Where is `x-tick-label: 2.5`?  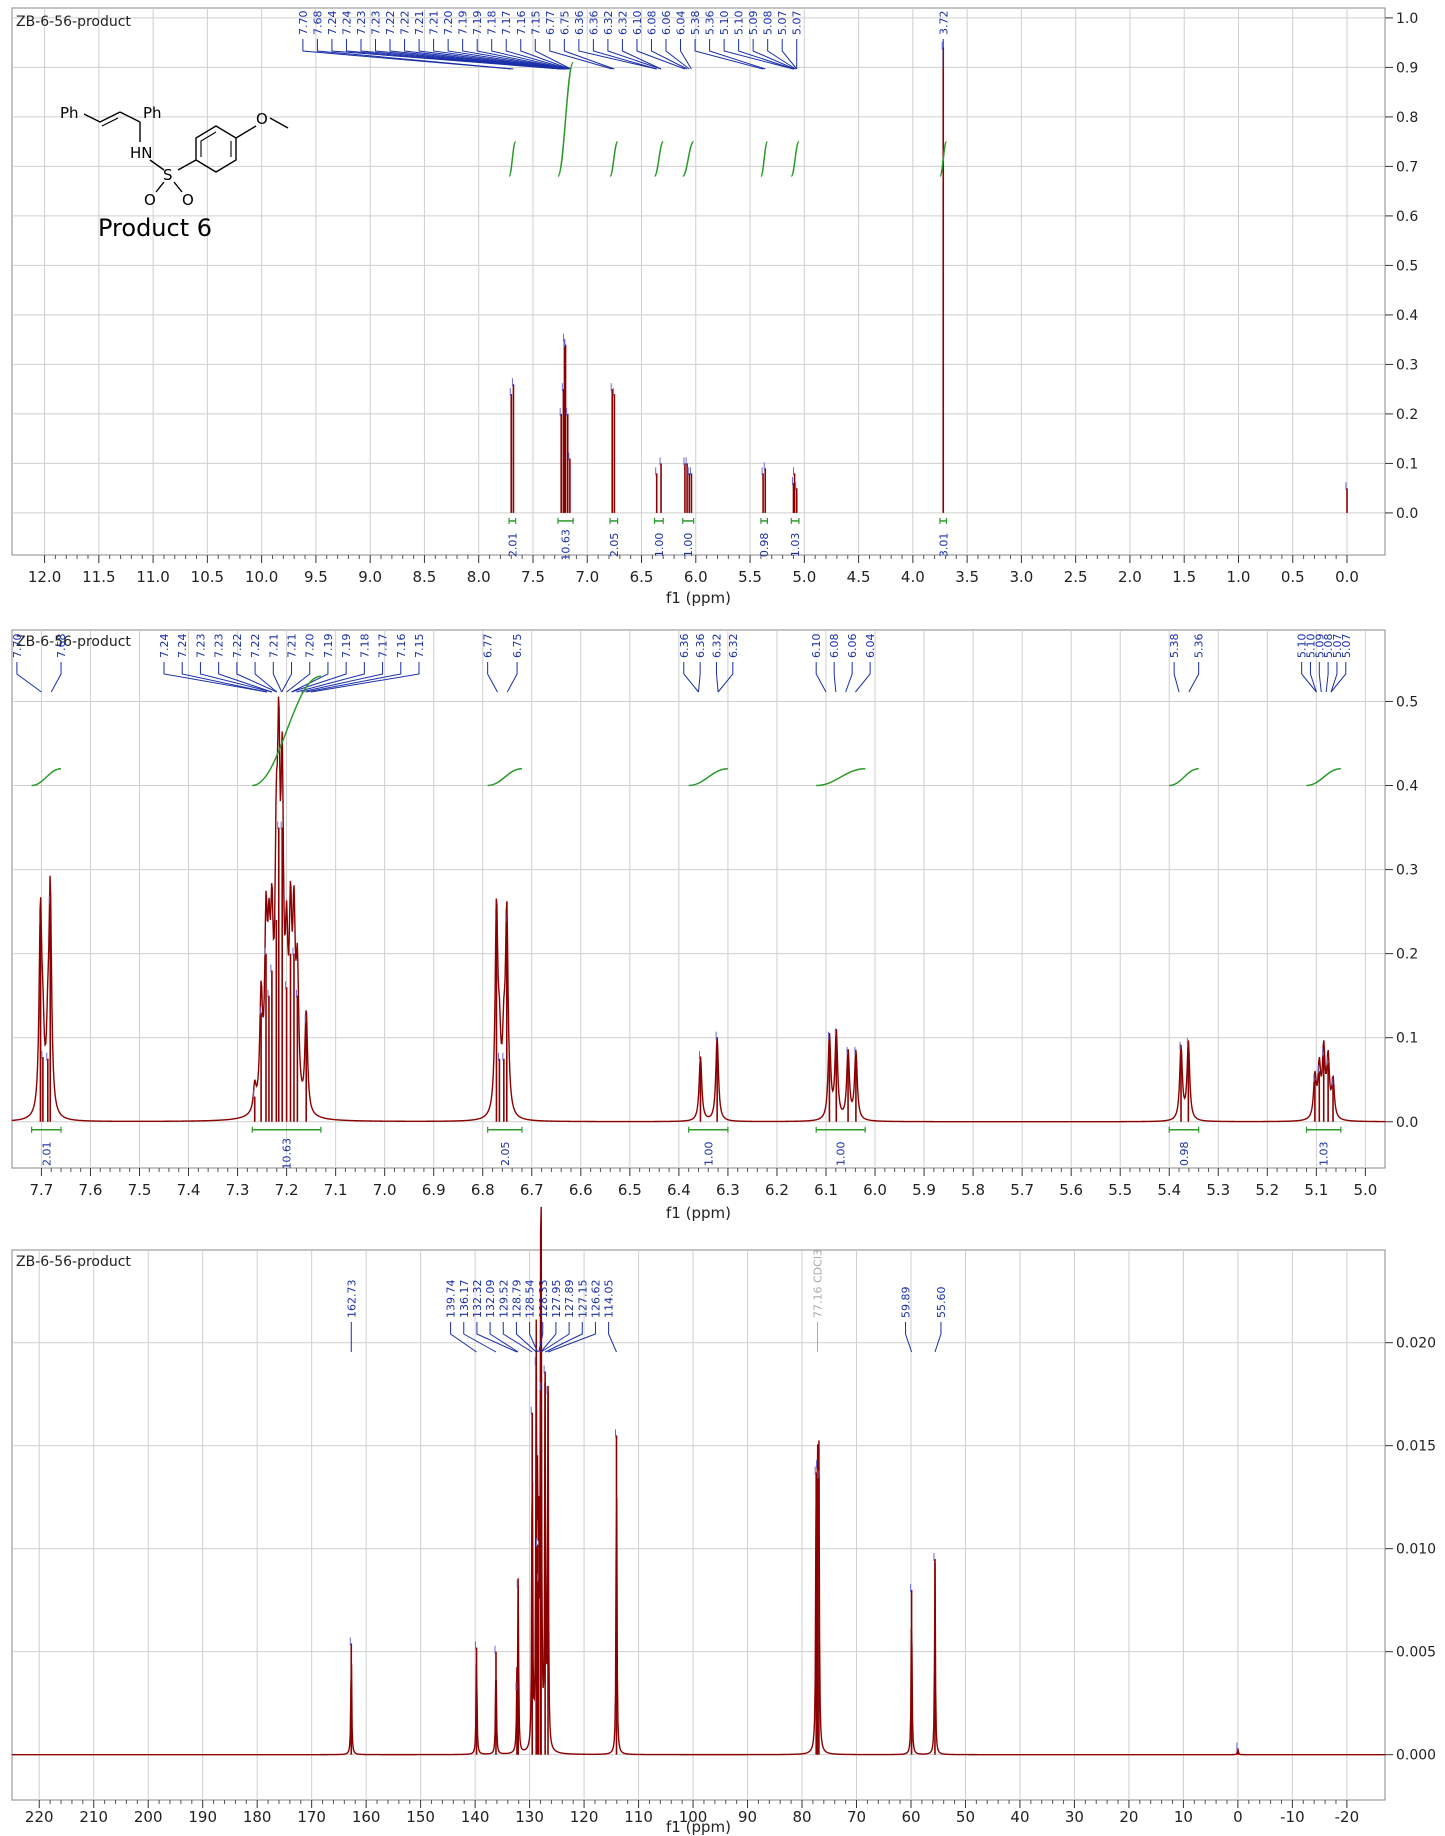
x-tick-label: 2.5 is located at coordinates (1076, 577).